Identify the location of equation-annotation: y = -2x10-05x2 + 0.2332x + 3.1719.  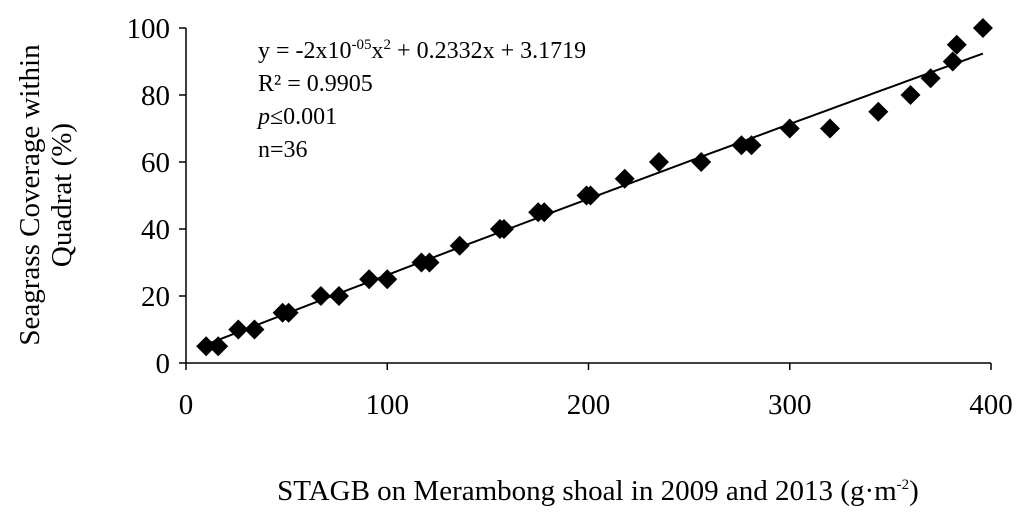
(422, 50).